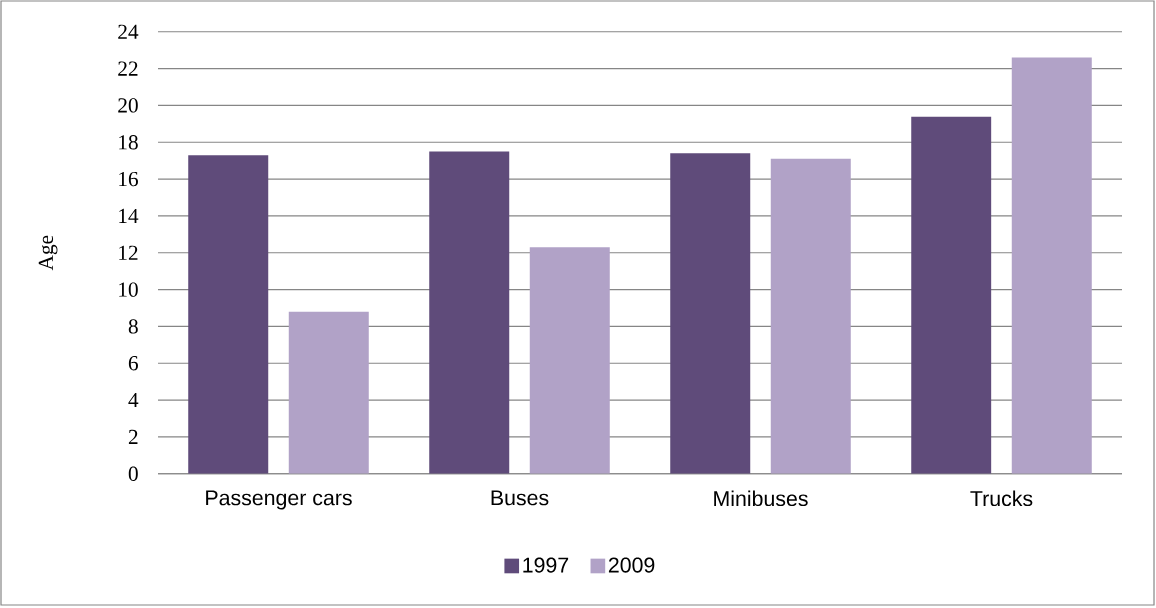 The image size is (1156, 608). Describe the element at coordinates (128, 105) in the screenshot. I see `y-tick-label: 20` at that location.